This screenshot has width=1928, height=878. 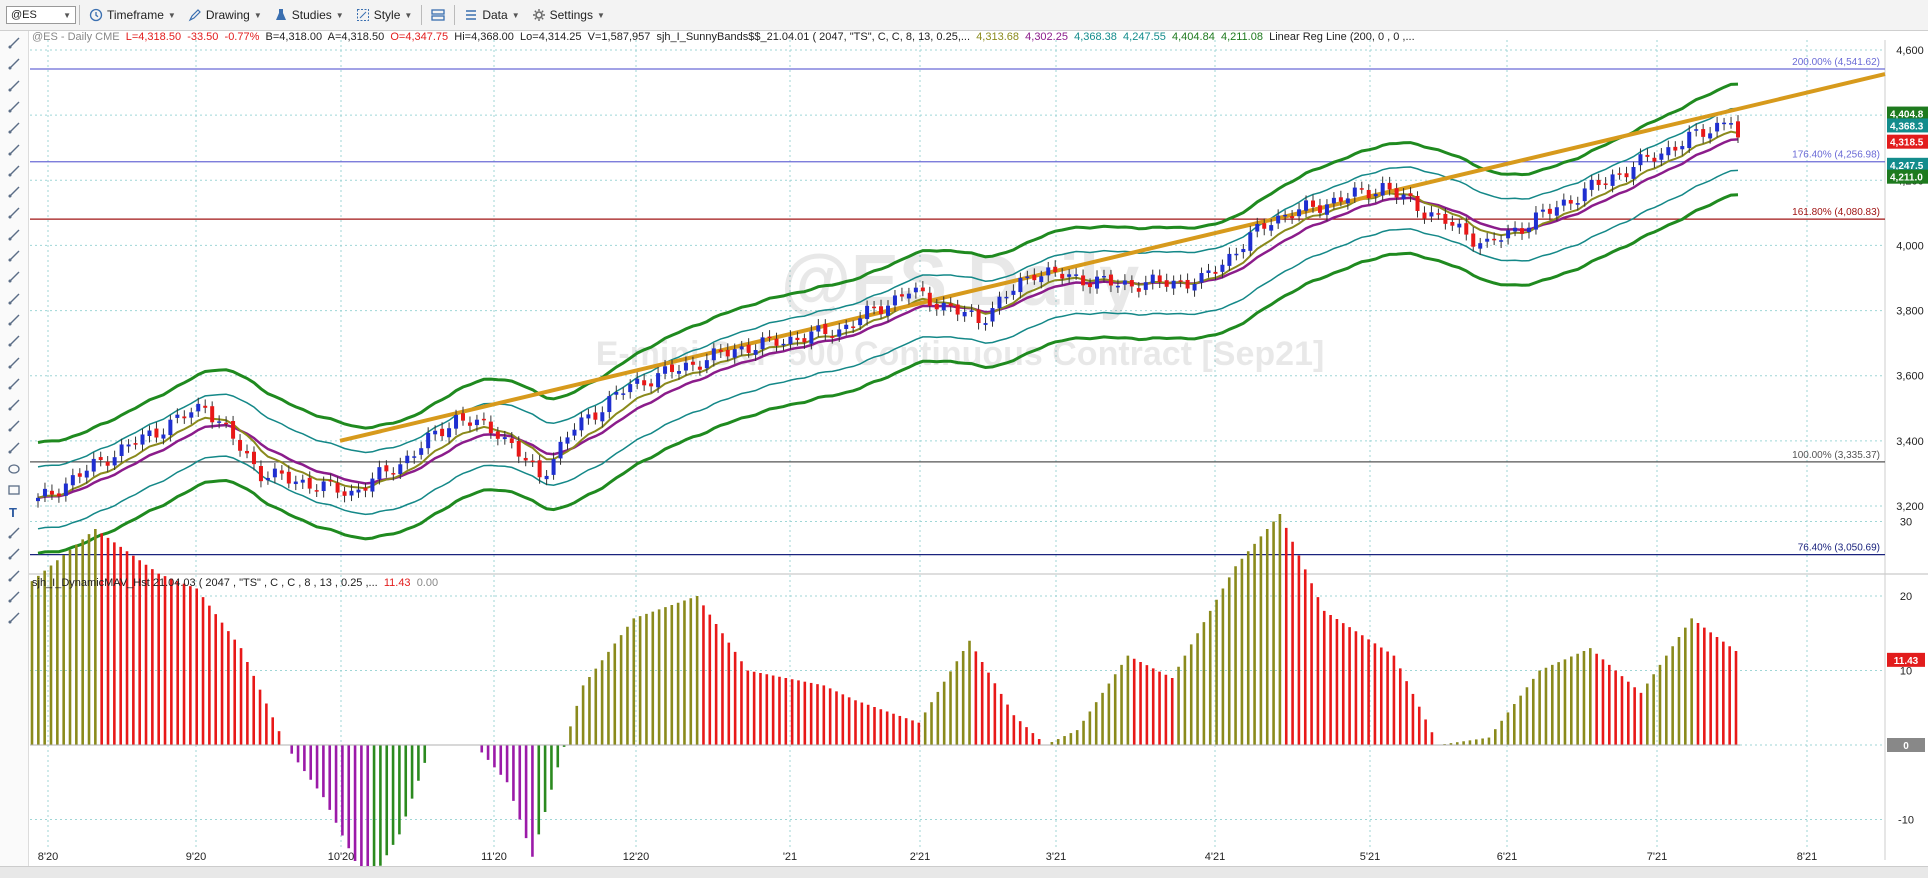 I want to click on up-arrow-icon, so click(x=14, y=448).